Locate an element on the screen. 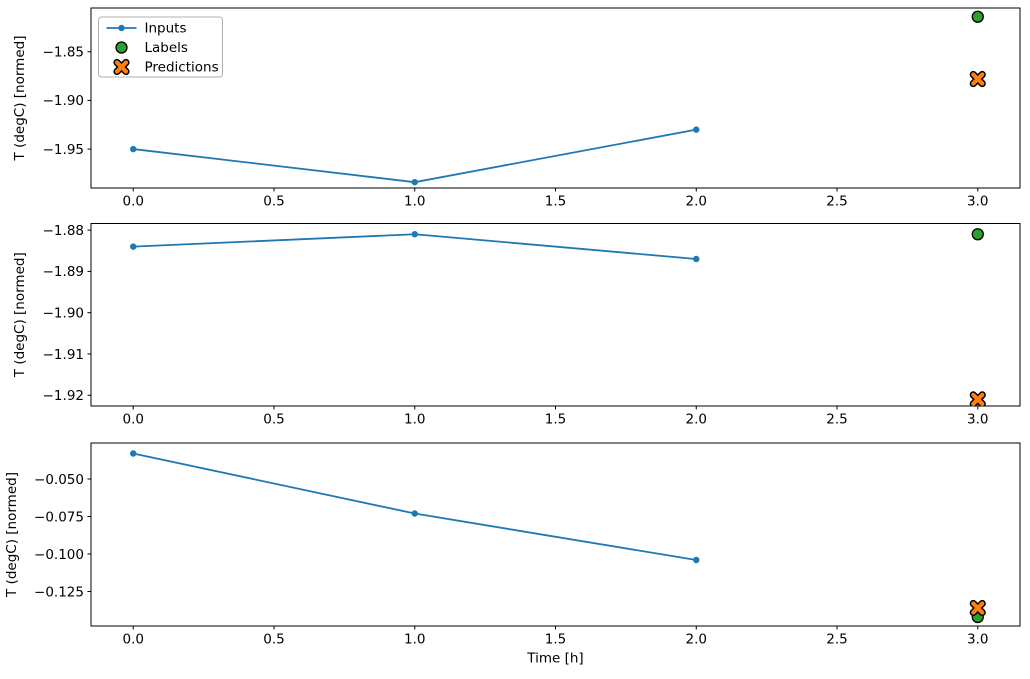 This screenshot has width=1030, height=679. y-tick-label: −0.125 is located at coordinates (59, 592).